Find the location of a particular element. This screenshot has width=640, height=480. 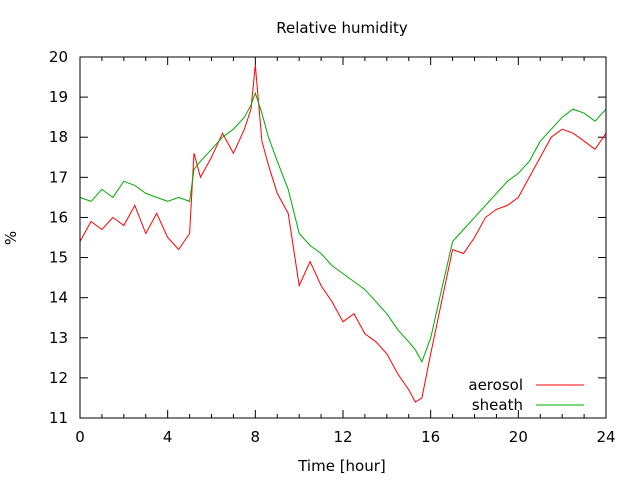

y-tick-label: 14 is located at coordinates (58, 298).